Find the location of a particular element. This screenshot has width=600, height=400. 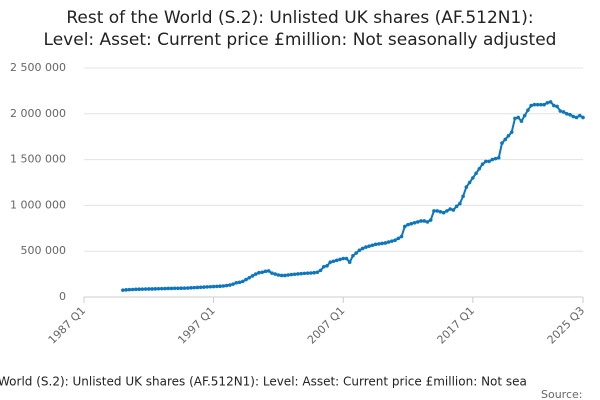

y-tick-label: 0 is located at coordinates (62, 296).